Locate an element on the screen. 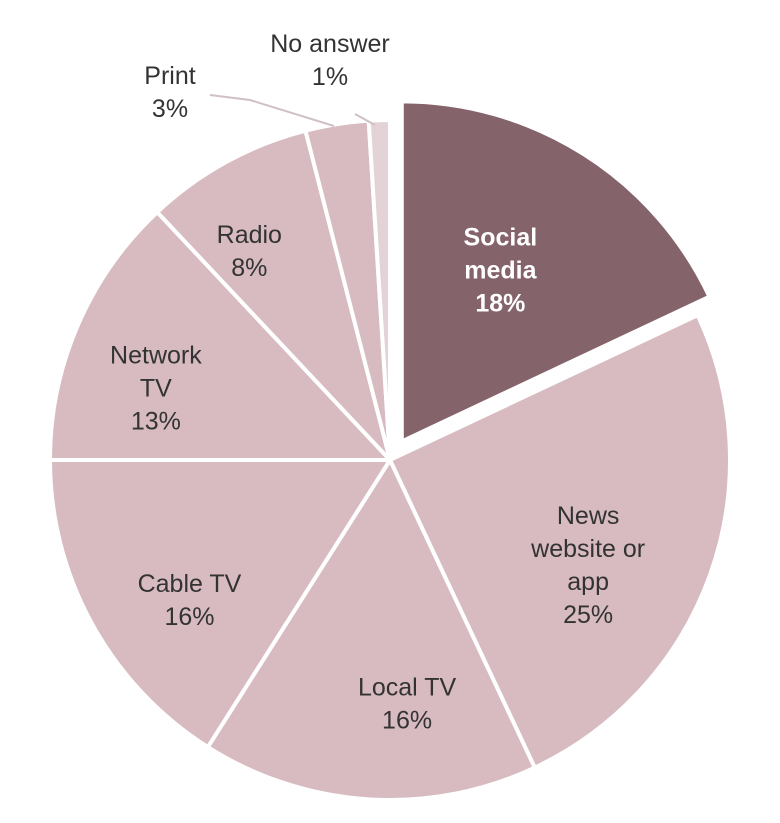 The height and width of the screenshot is (823, 780). slice-label-line: No answer is located at coordinates (330, 44).